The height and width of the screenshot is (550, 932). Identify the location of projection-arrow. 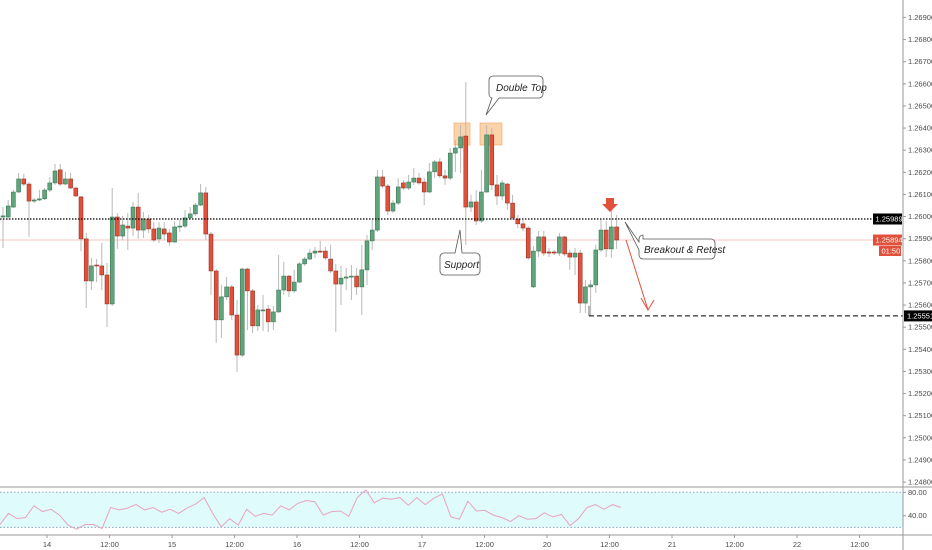
(640, 275).